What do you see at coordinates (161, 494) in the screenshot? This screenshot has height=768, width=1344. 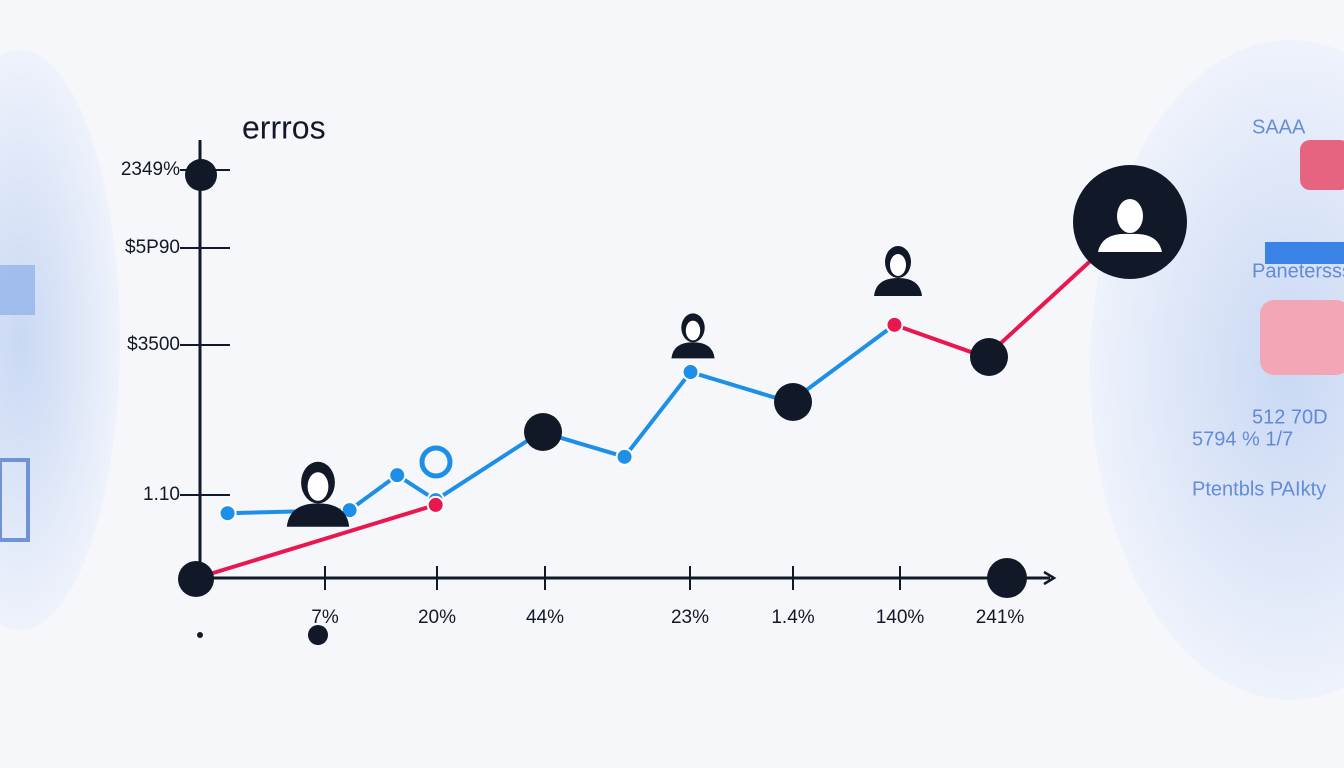 I see `y-axis-label: 1.10` at bounding box center [161, 494].